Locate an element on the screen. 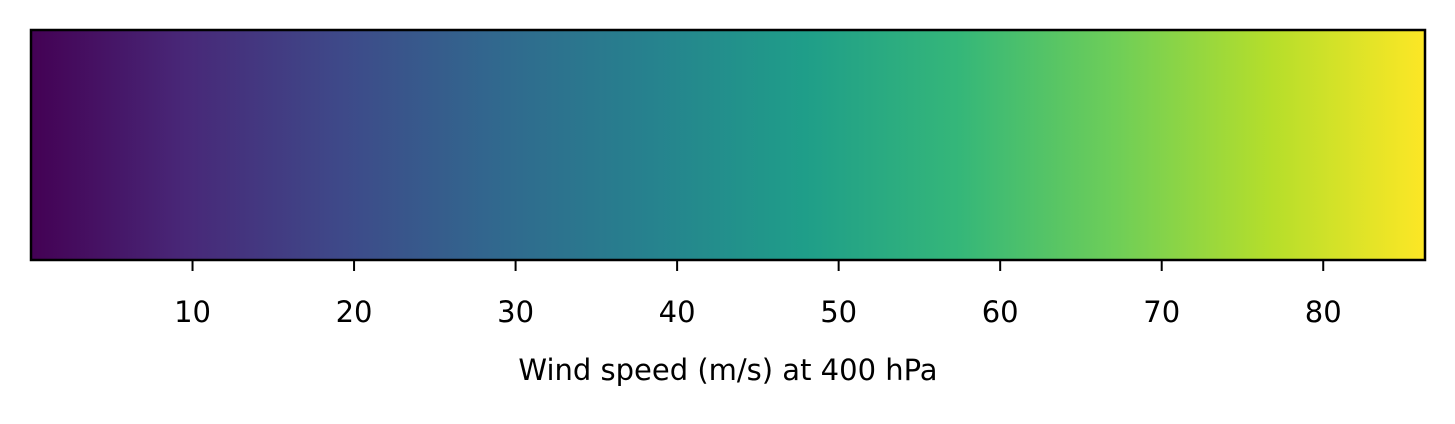 The width and height of the screenshot is (1455, 424). x-tick-label: 20 is located at coordinates (354, 312).